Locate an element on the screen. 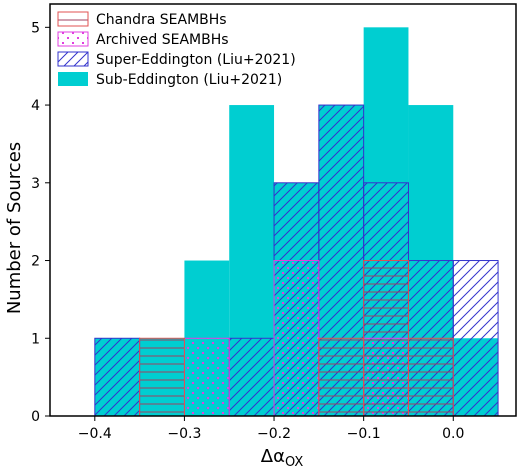  x-tick-label: −0.1 is located at coordinates (364, 434).